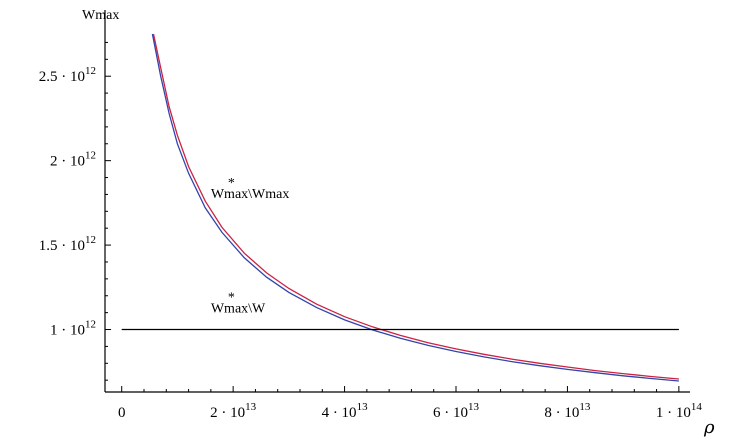  Describe the element at coordinates (100, 15) in the screenshot. I see `y-axis-label: Wmax` at that location.